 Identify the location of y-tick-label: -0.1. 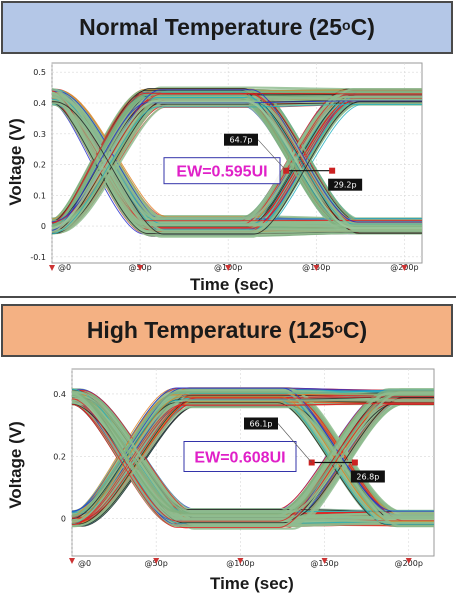
(38, 257).